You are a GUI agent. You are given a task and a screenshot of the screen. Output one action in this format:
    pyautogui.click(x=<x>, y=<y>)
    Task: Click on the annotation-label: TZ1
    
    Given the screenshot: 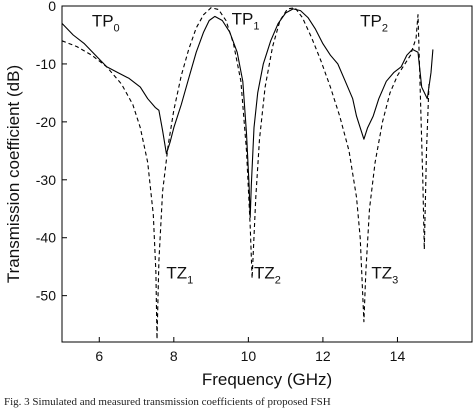 What is the action you would take?
    pyautogui.click(x=179, y=274)
    